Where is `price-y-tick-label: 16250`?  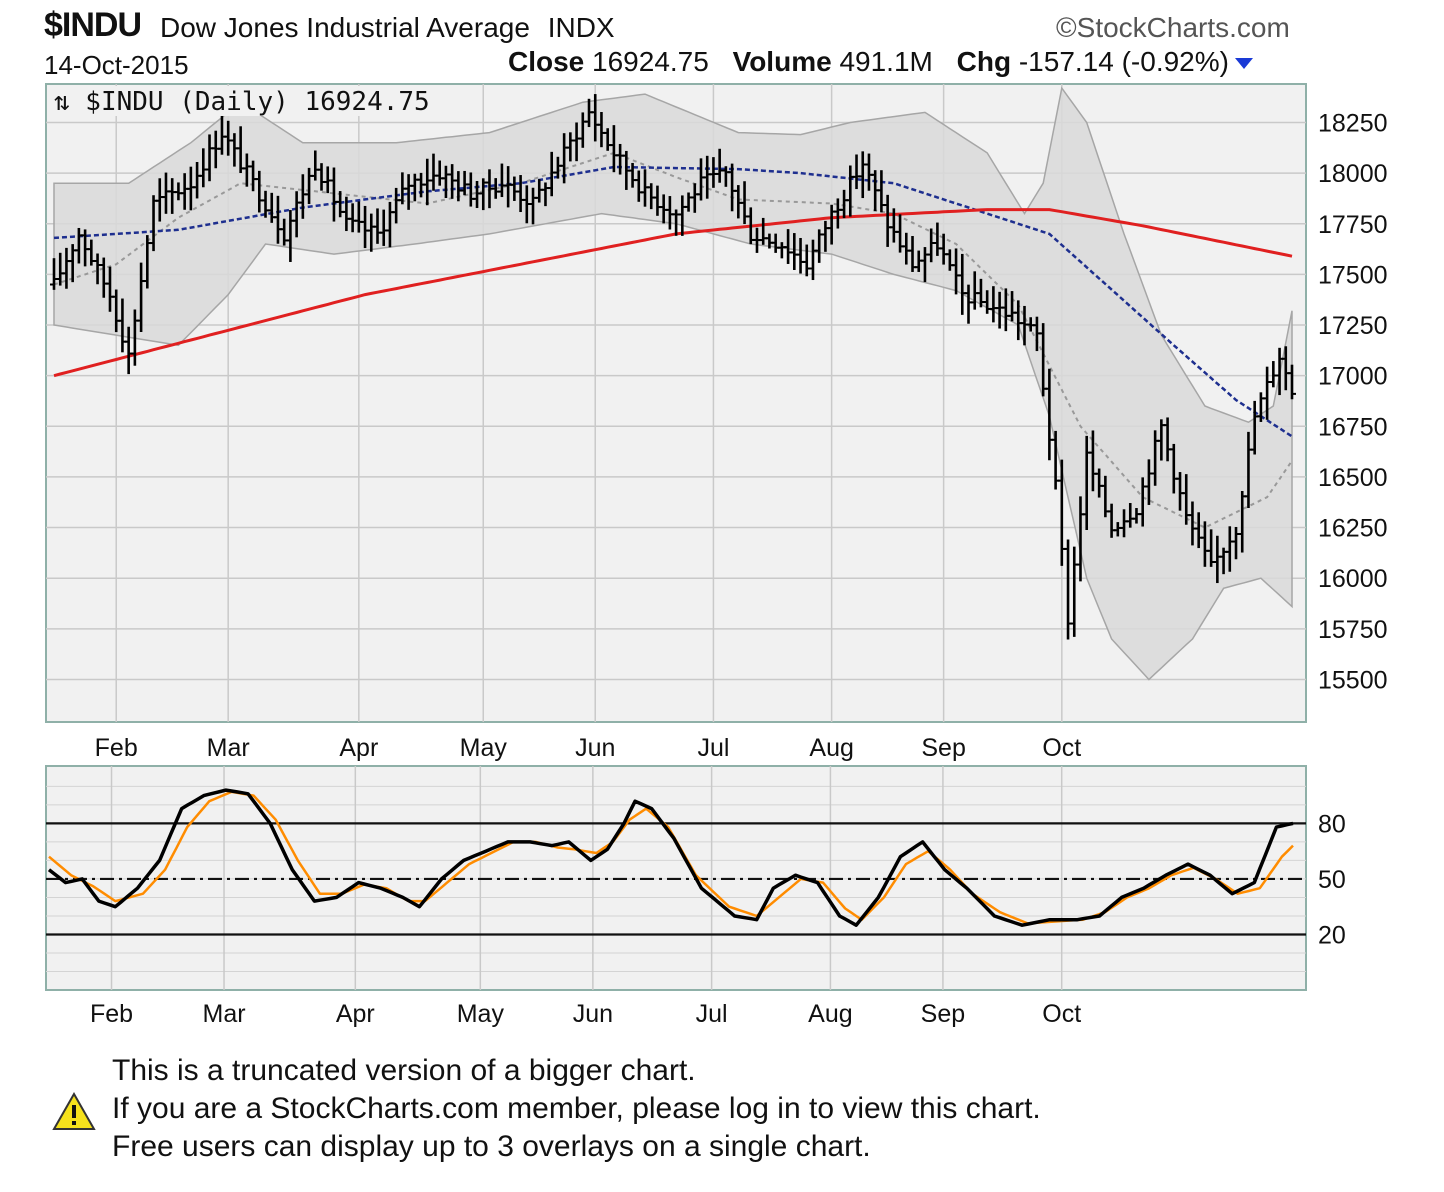 price-y-tick-label: 16250 is located at coordinates (1353, 529).